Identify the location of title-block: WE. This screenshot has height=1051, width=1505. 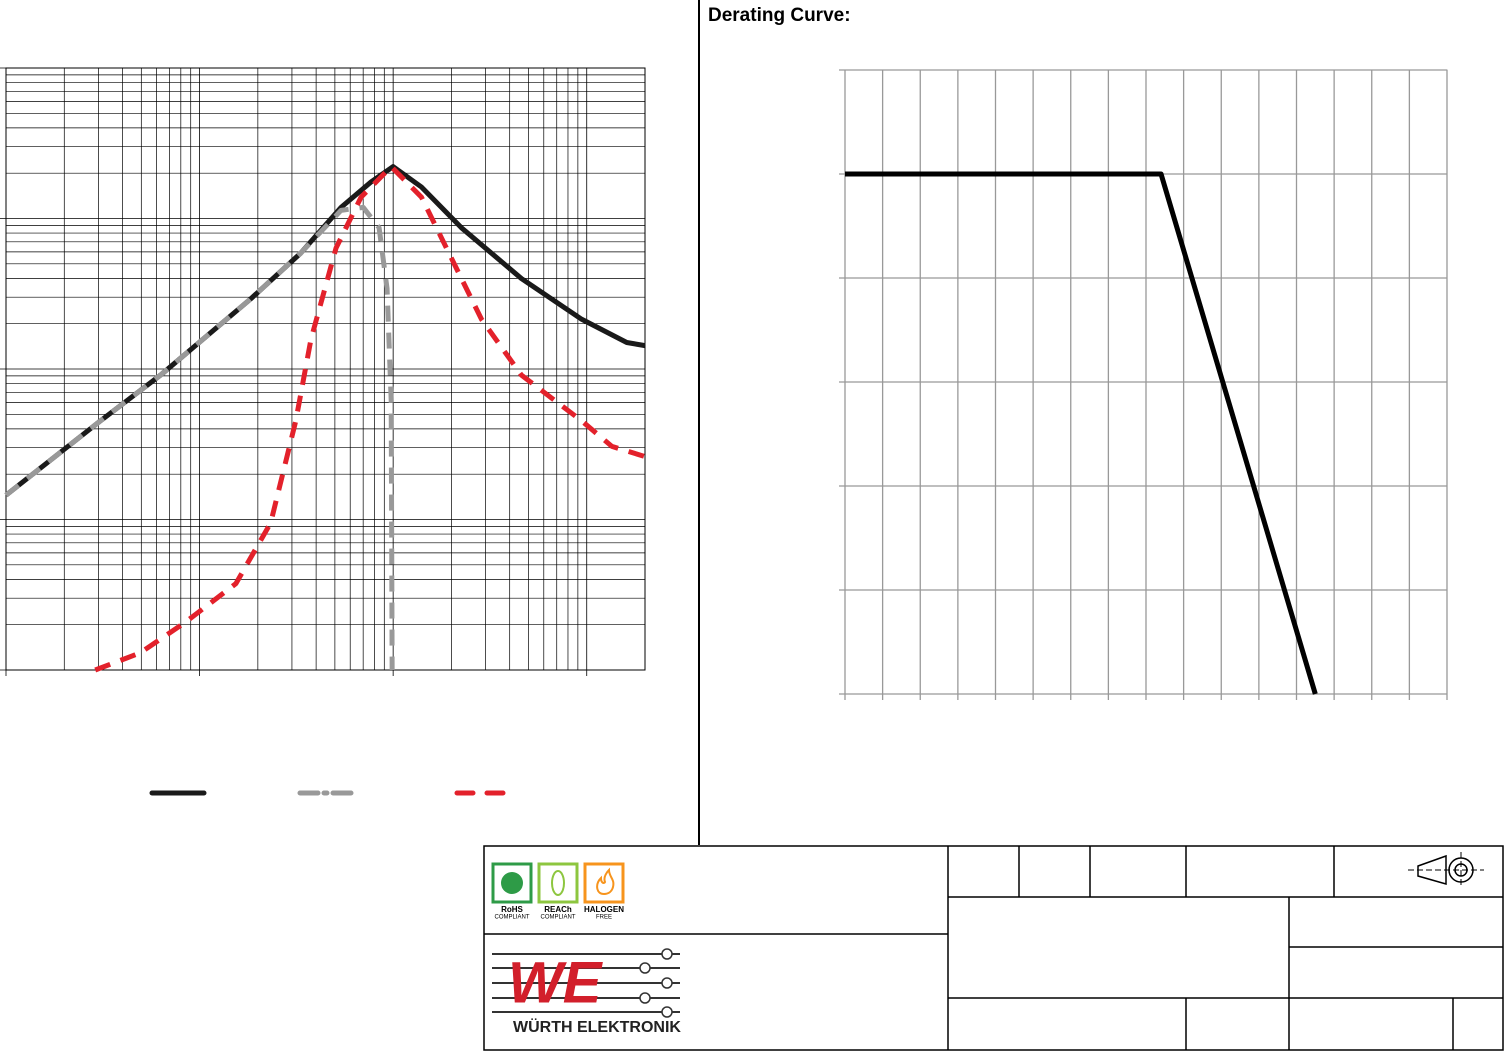
(993, 948).